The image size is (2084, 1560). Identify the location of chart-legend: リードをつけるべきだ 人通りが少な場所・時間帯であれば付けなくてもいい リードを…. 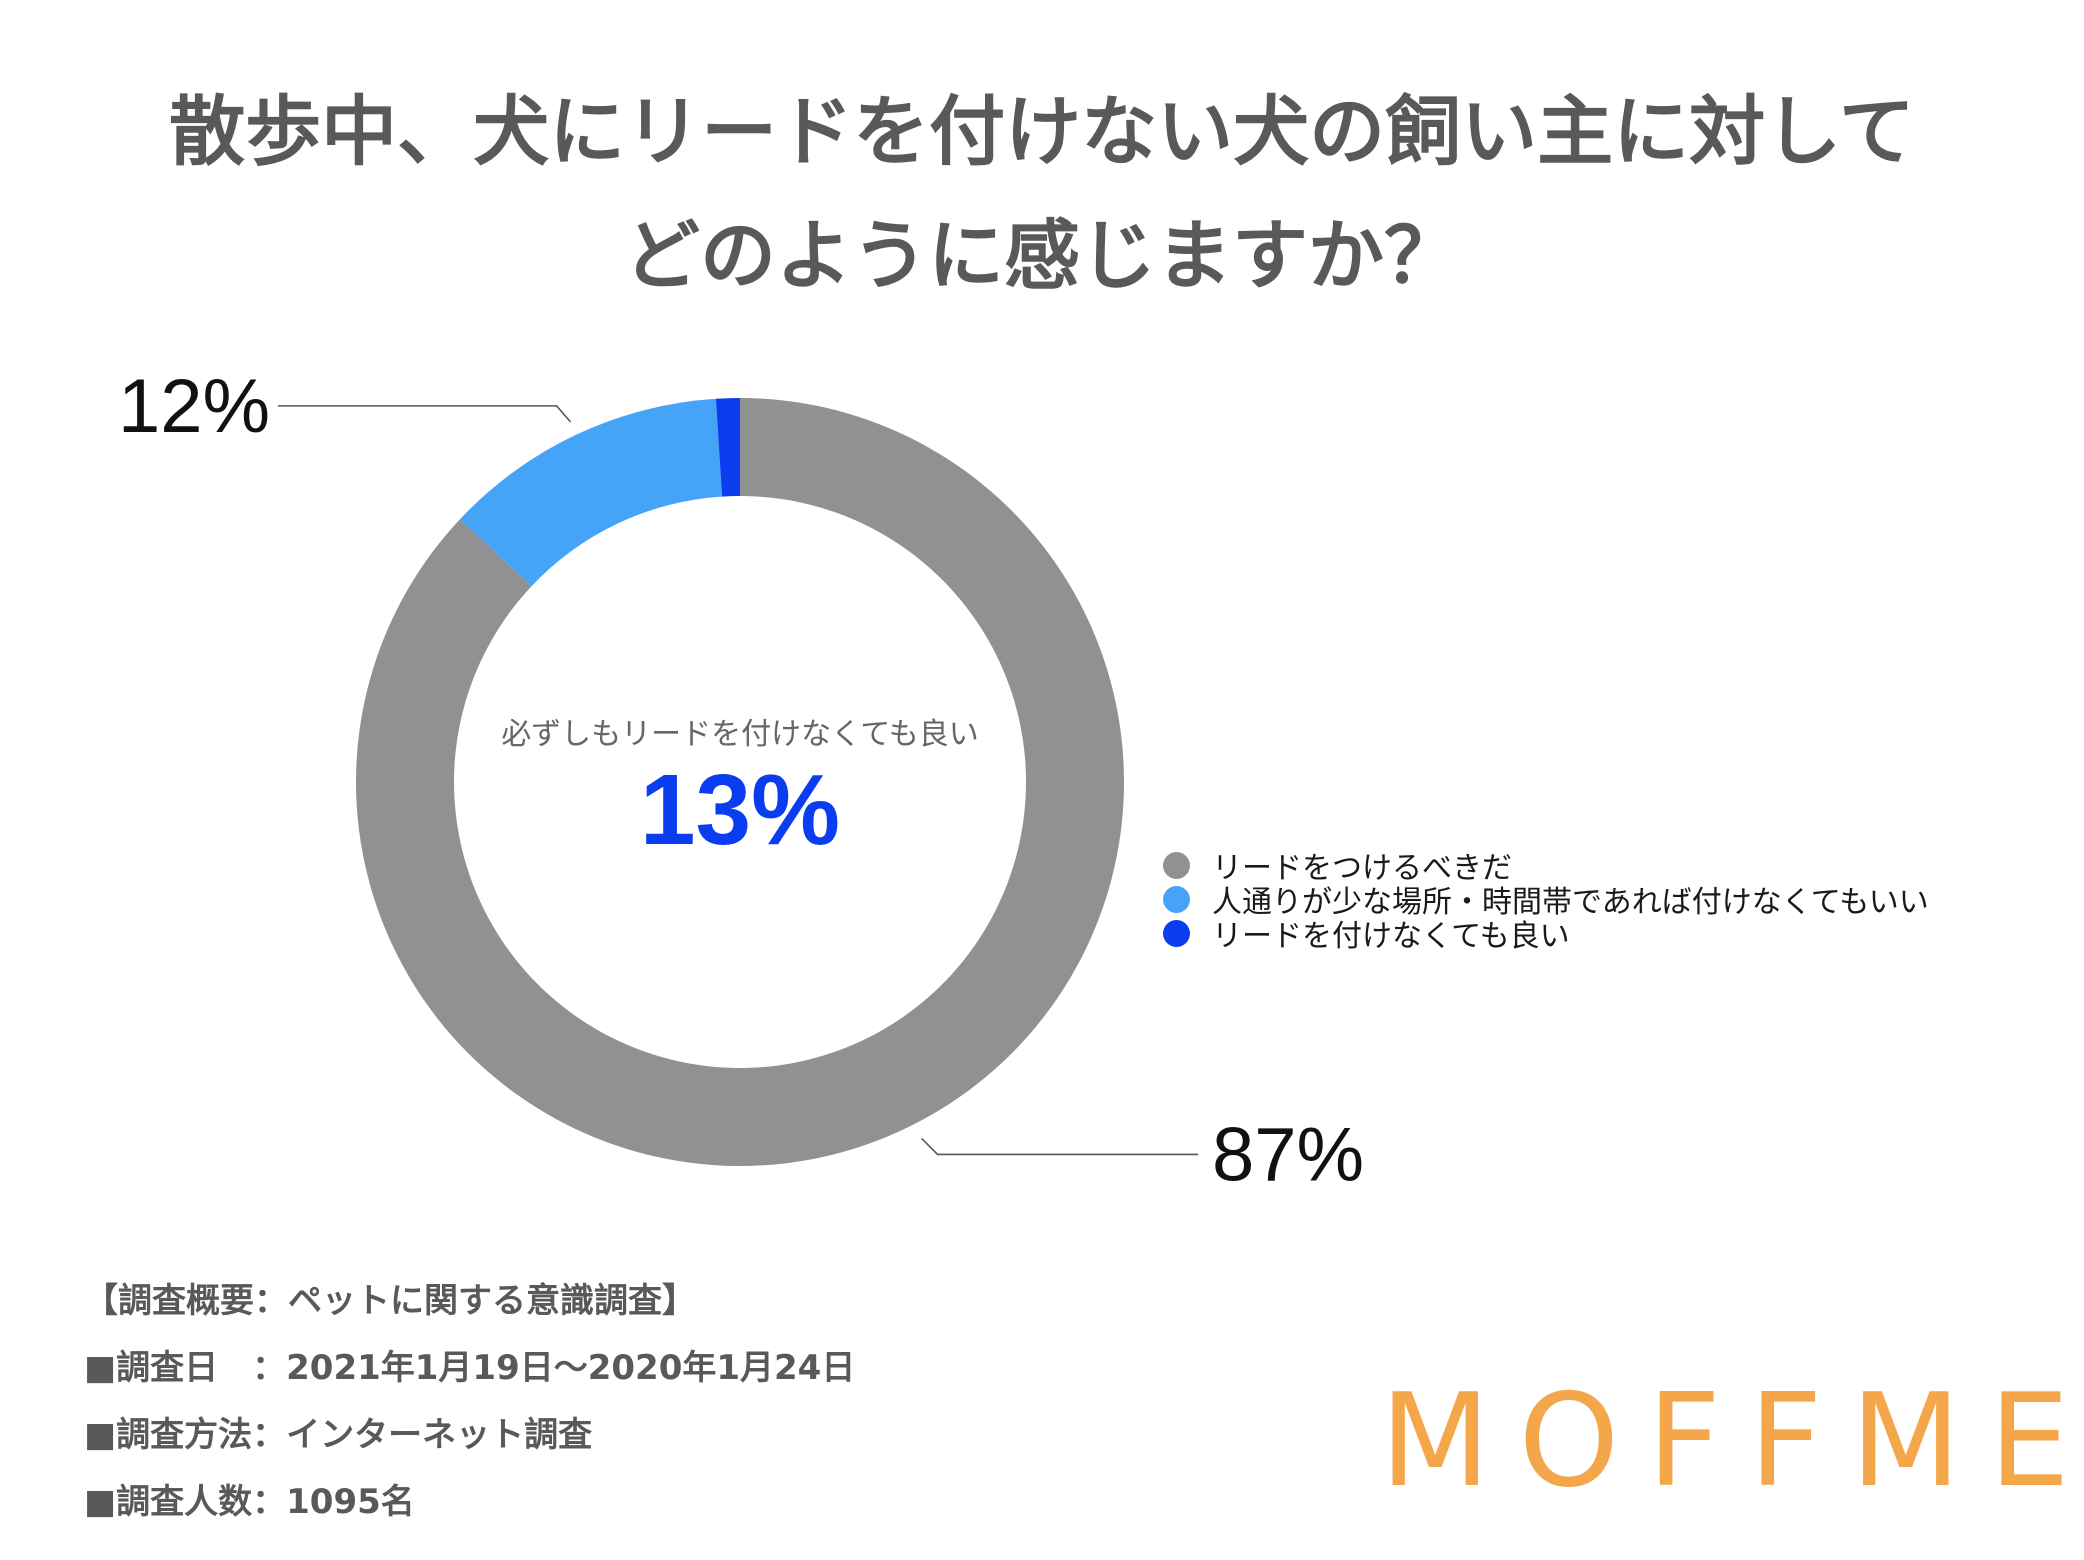
(1546, 901).